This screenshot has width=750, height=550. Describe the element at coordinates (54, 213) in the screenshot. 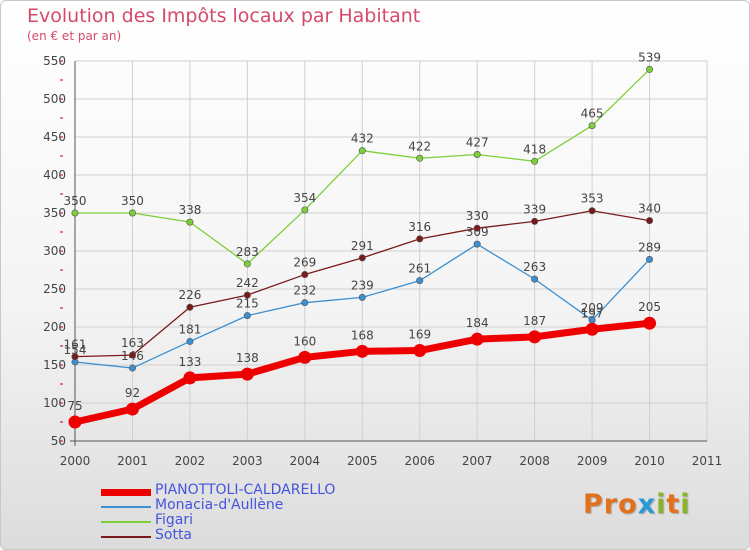

I see `y-tick-label: 350` at that location.